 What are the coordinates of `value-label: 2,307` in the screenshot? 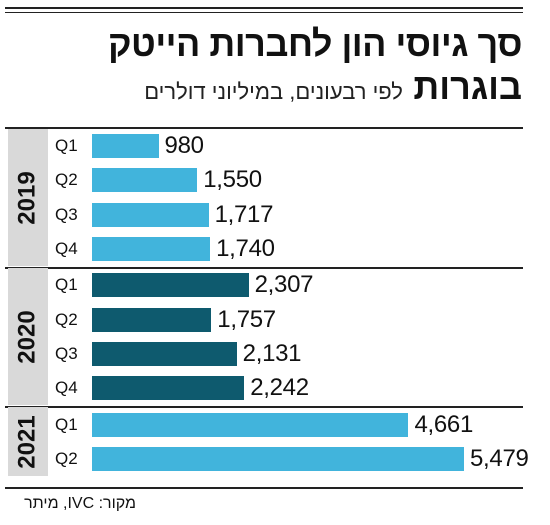 It's located at (284, 285).